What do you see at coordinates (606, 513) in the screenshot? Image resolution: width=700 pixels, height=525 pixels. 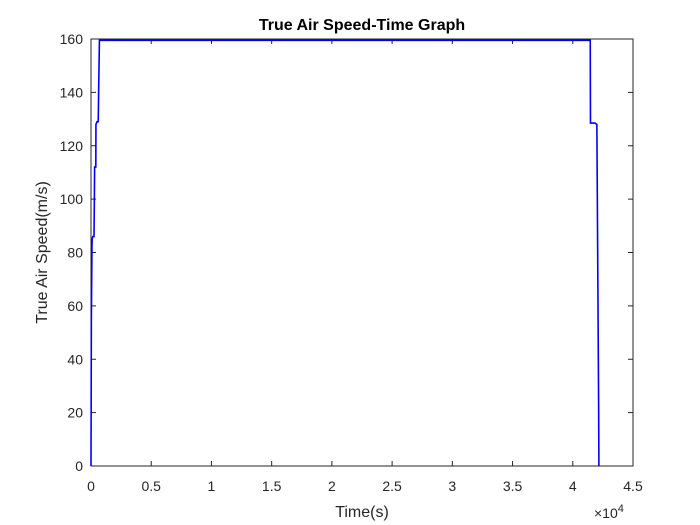 I see `x-axis-multiplier-base: ×10` at bounding box center [606, 513].